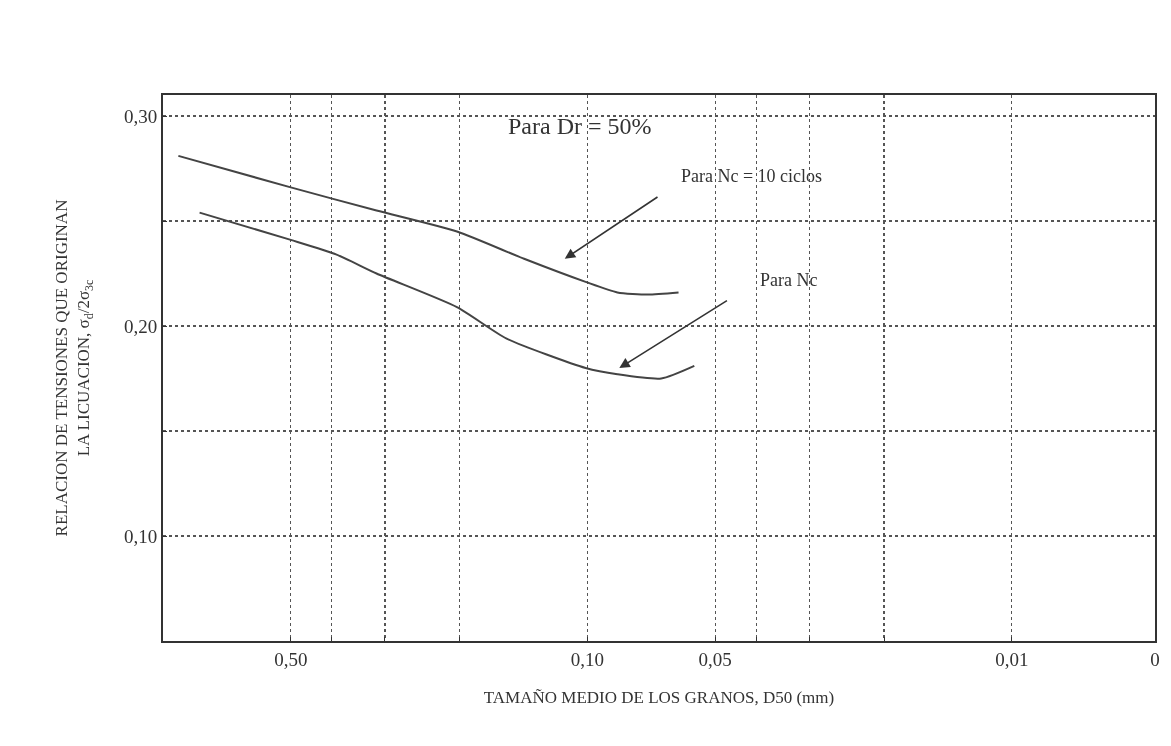  What do you see at coordinates (789, 280) in the screenshot?
I see `annotation: Para Nc` at bounding box center [789, 280].